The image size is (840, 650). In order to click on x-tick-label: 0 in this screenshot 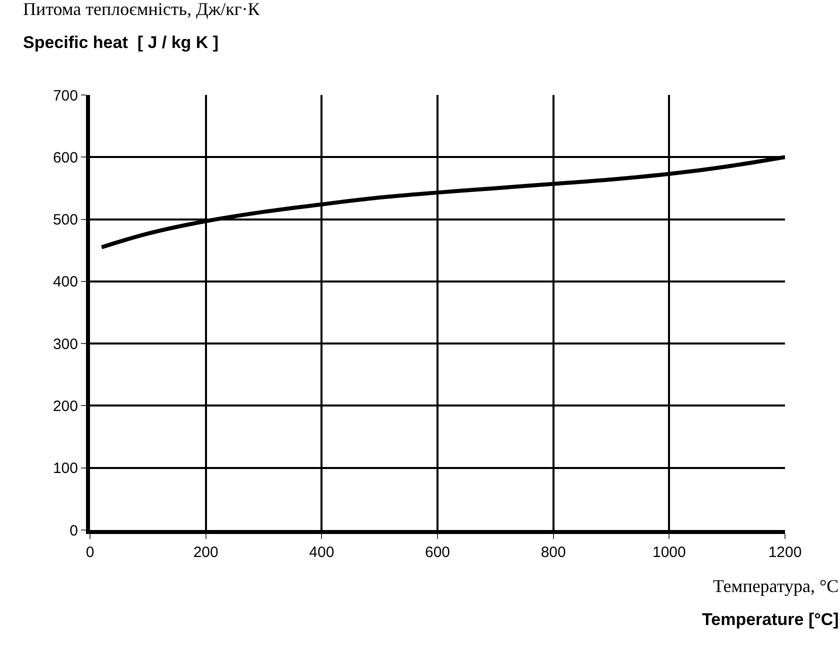, I will do `click(90, 552)`.